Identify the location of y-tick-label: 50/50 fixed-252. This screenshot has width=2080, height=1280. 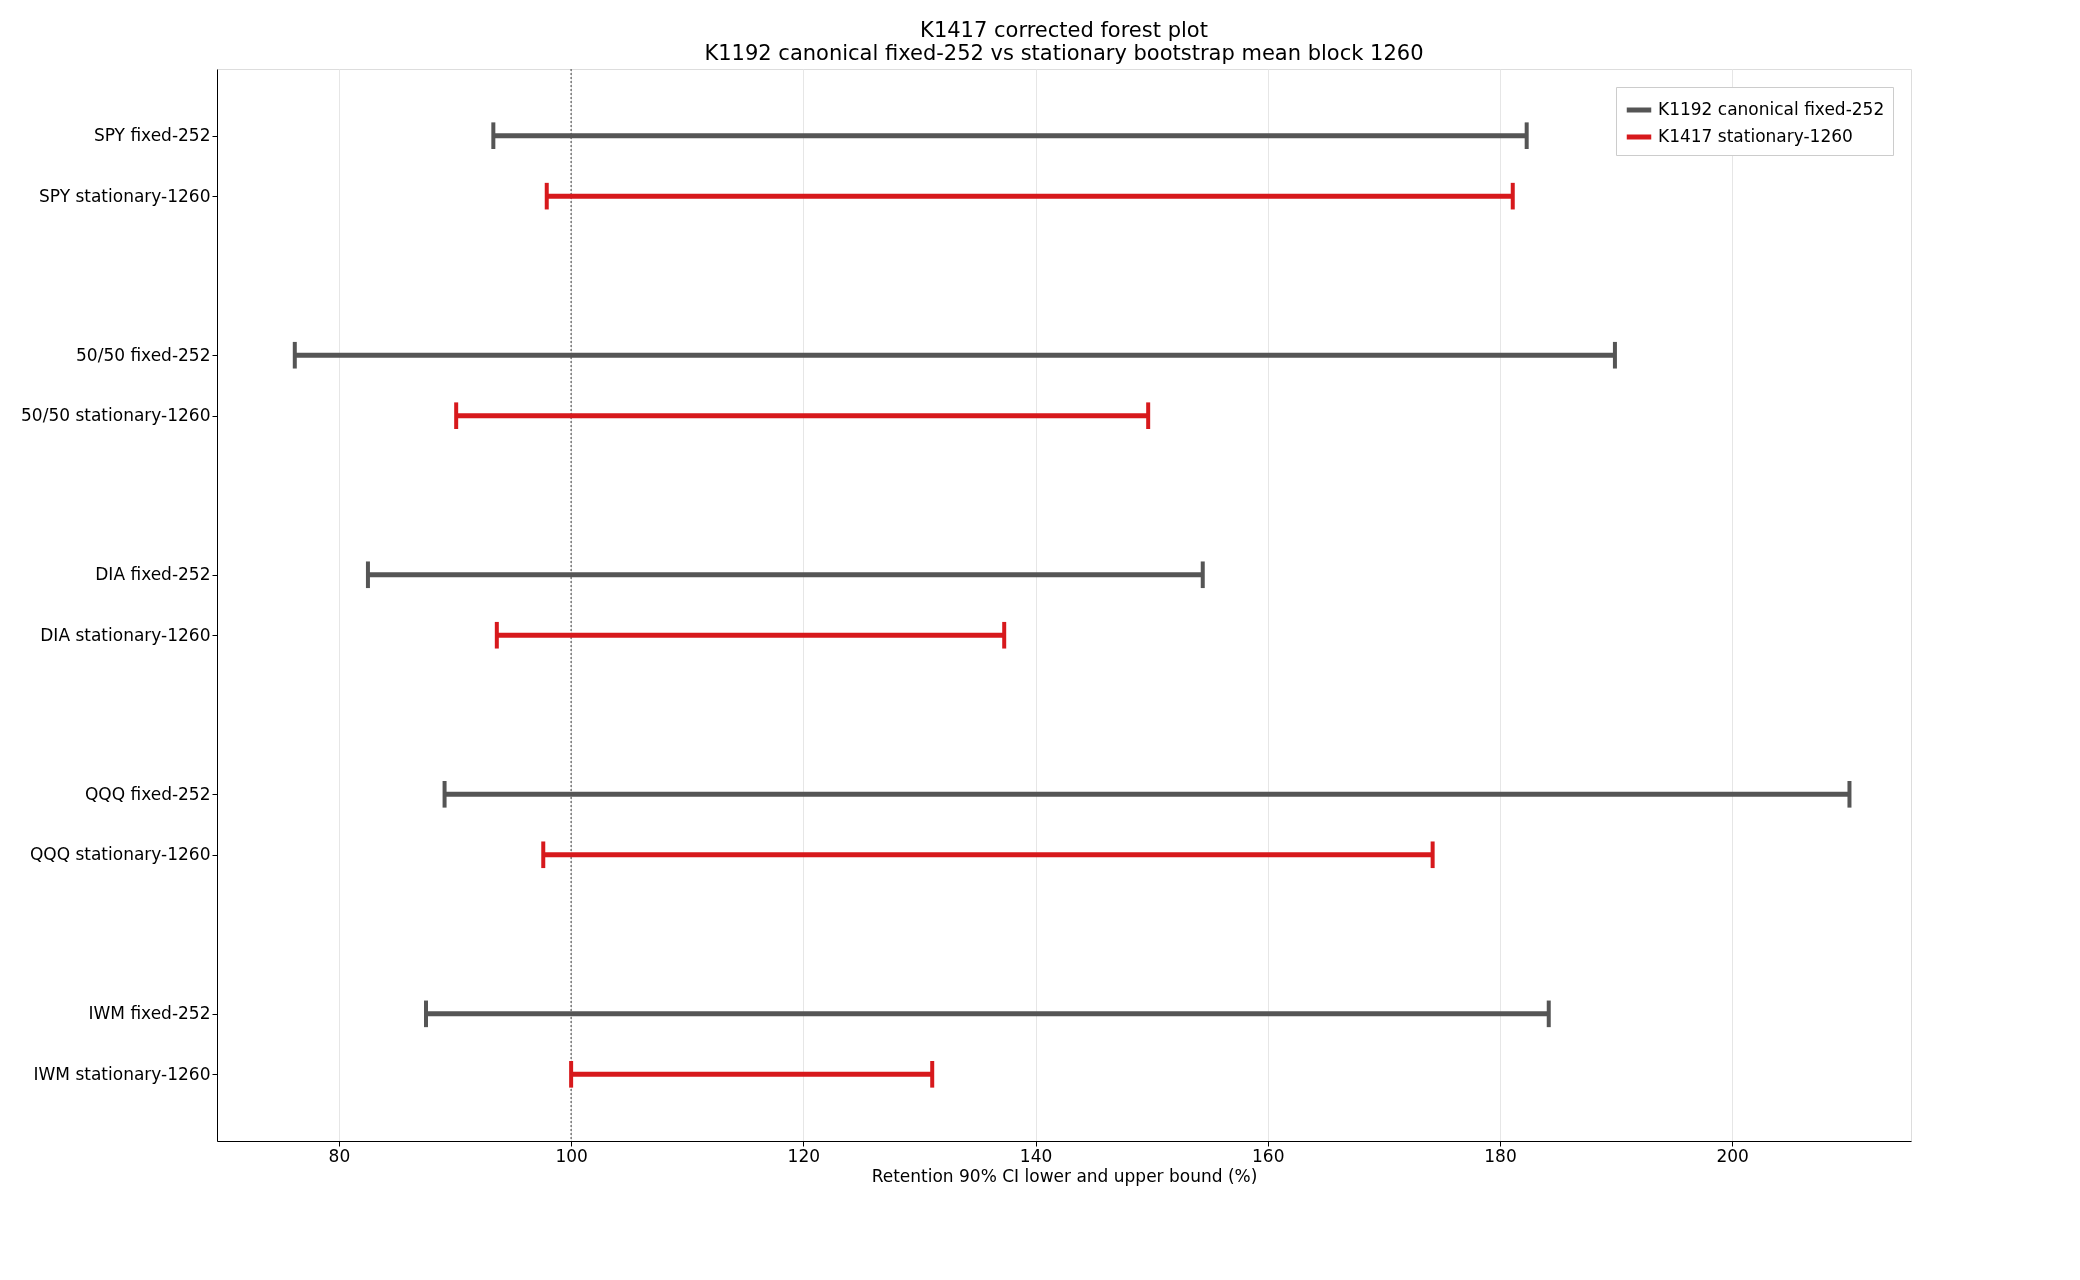
(143, 354).